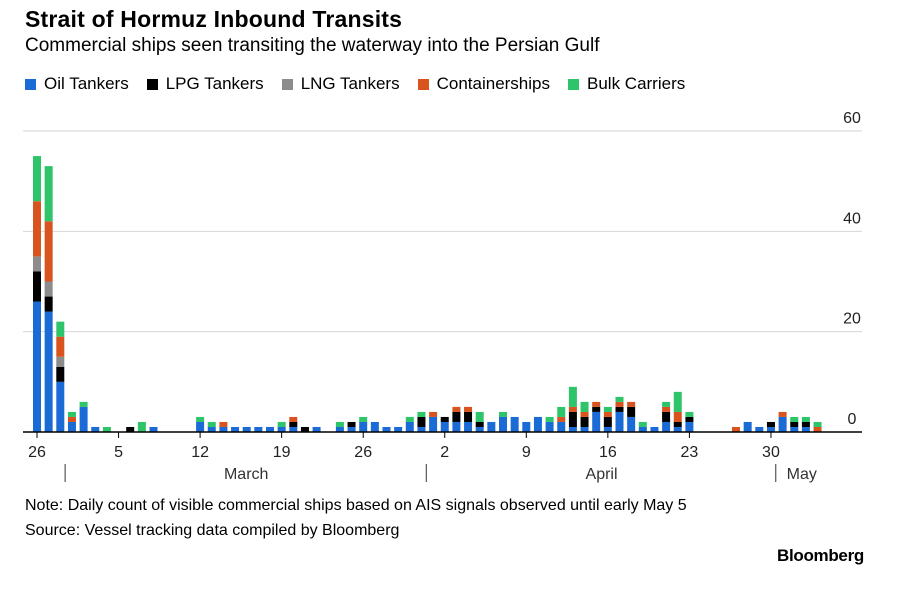  Describe the element at coordinates (690, 452) in the screenshot. I see `x-tick-label: 23` at that location.